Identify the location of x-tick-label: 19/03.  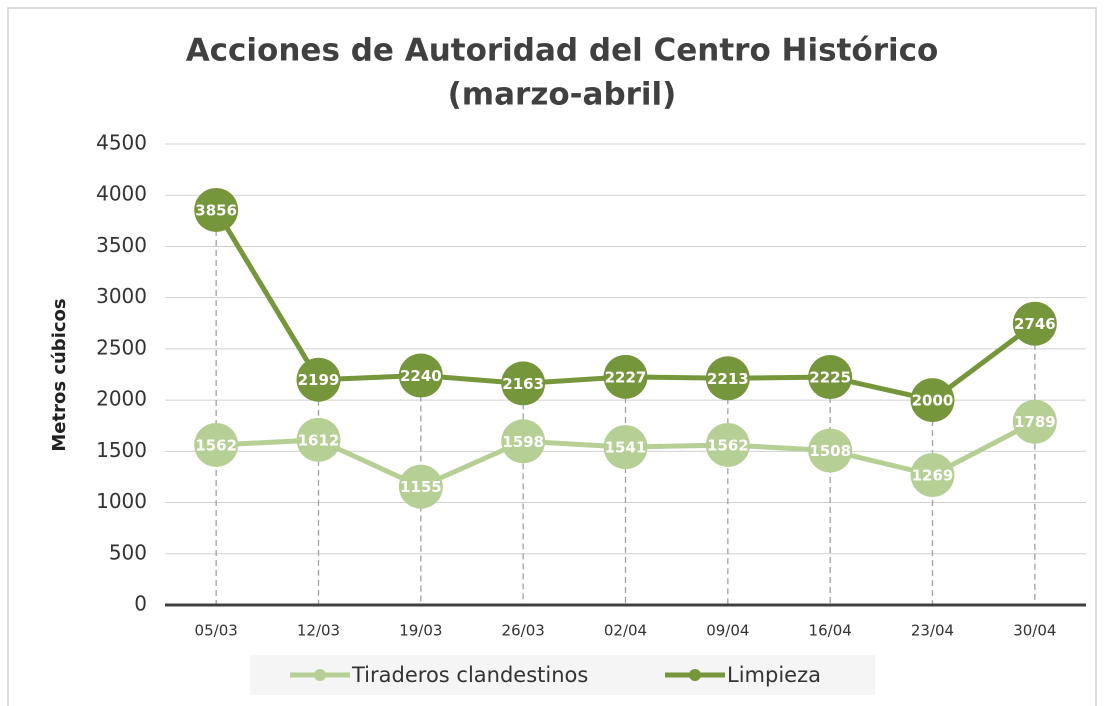
(420, 631).